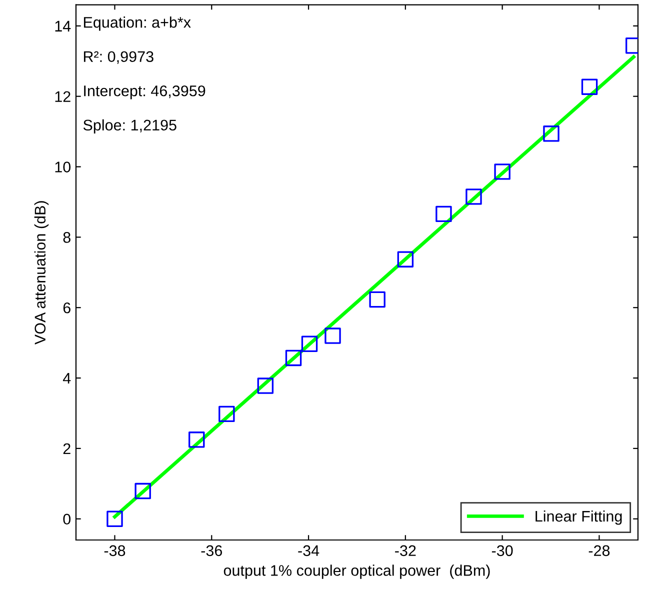 The height and width of the screenshot is (598, 655). Describe the element at coordinates (66, 237) in the screenshot. I see `y-tick-label: 8` at that location.